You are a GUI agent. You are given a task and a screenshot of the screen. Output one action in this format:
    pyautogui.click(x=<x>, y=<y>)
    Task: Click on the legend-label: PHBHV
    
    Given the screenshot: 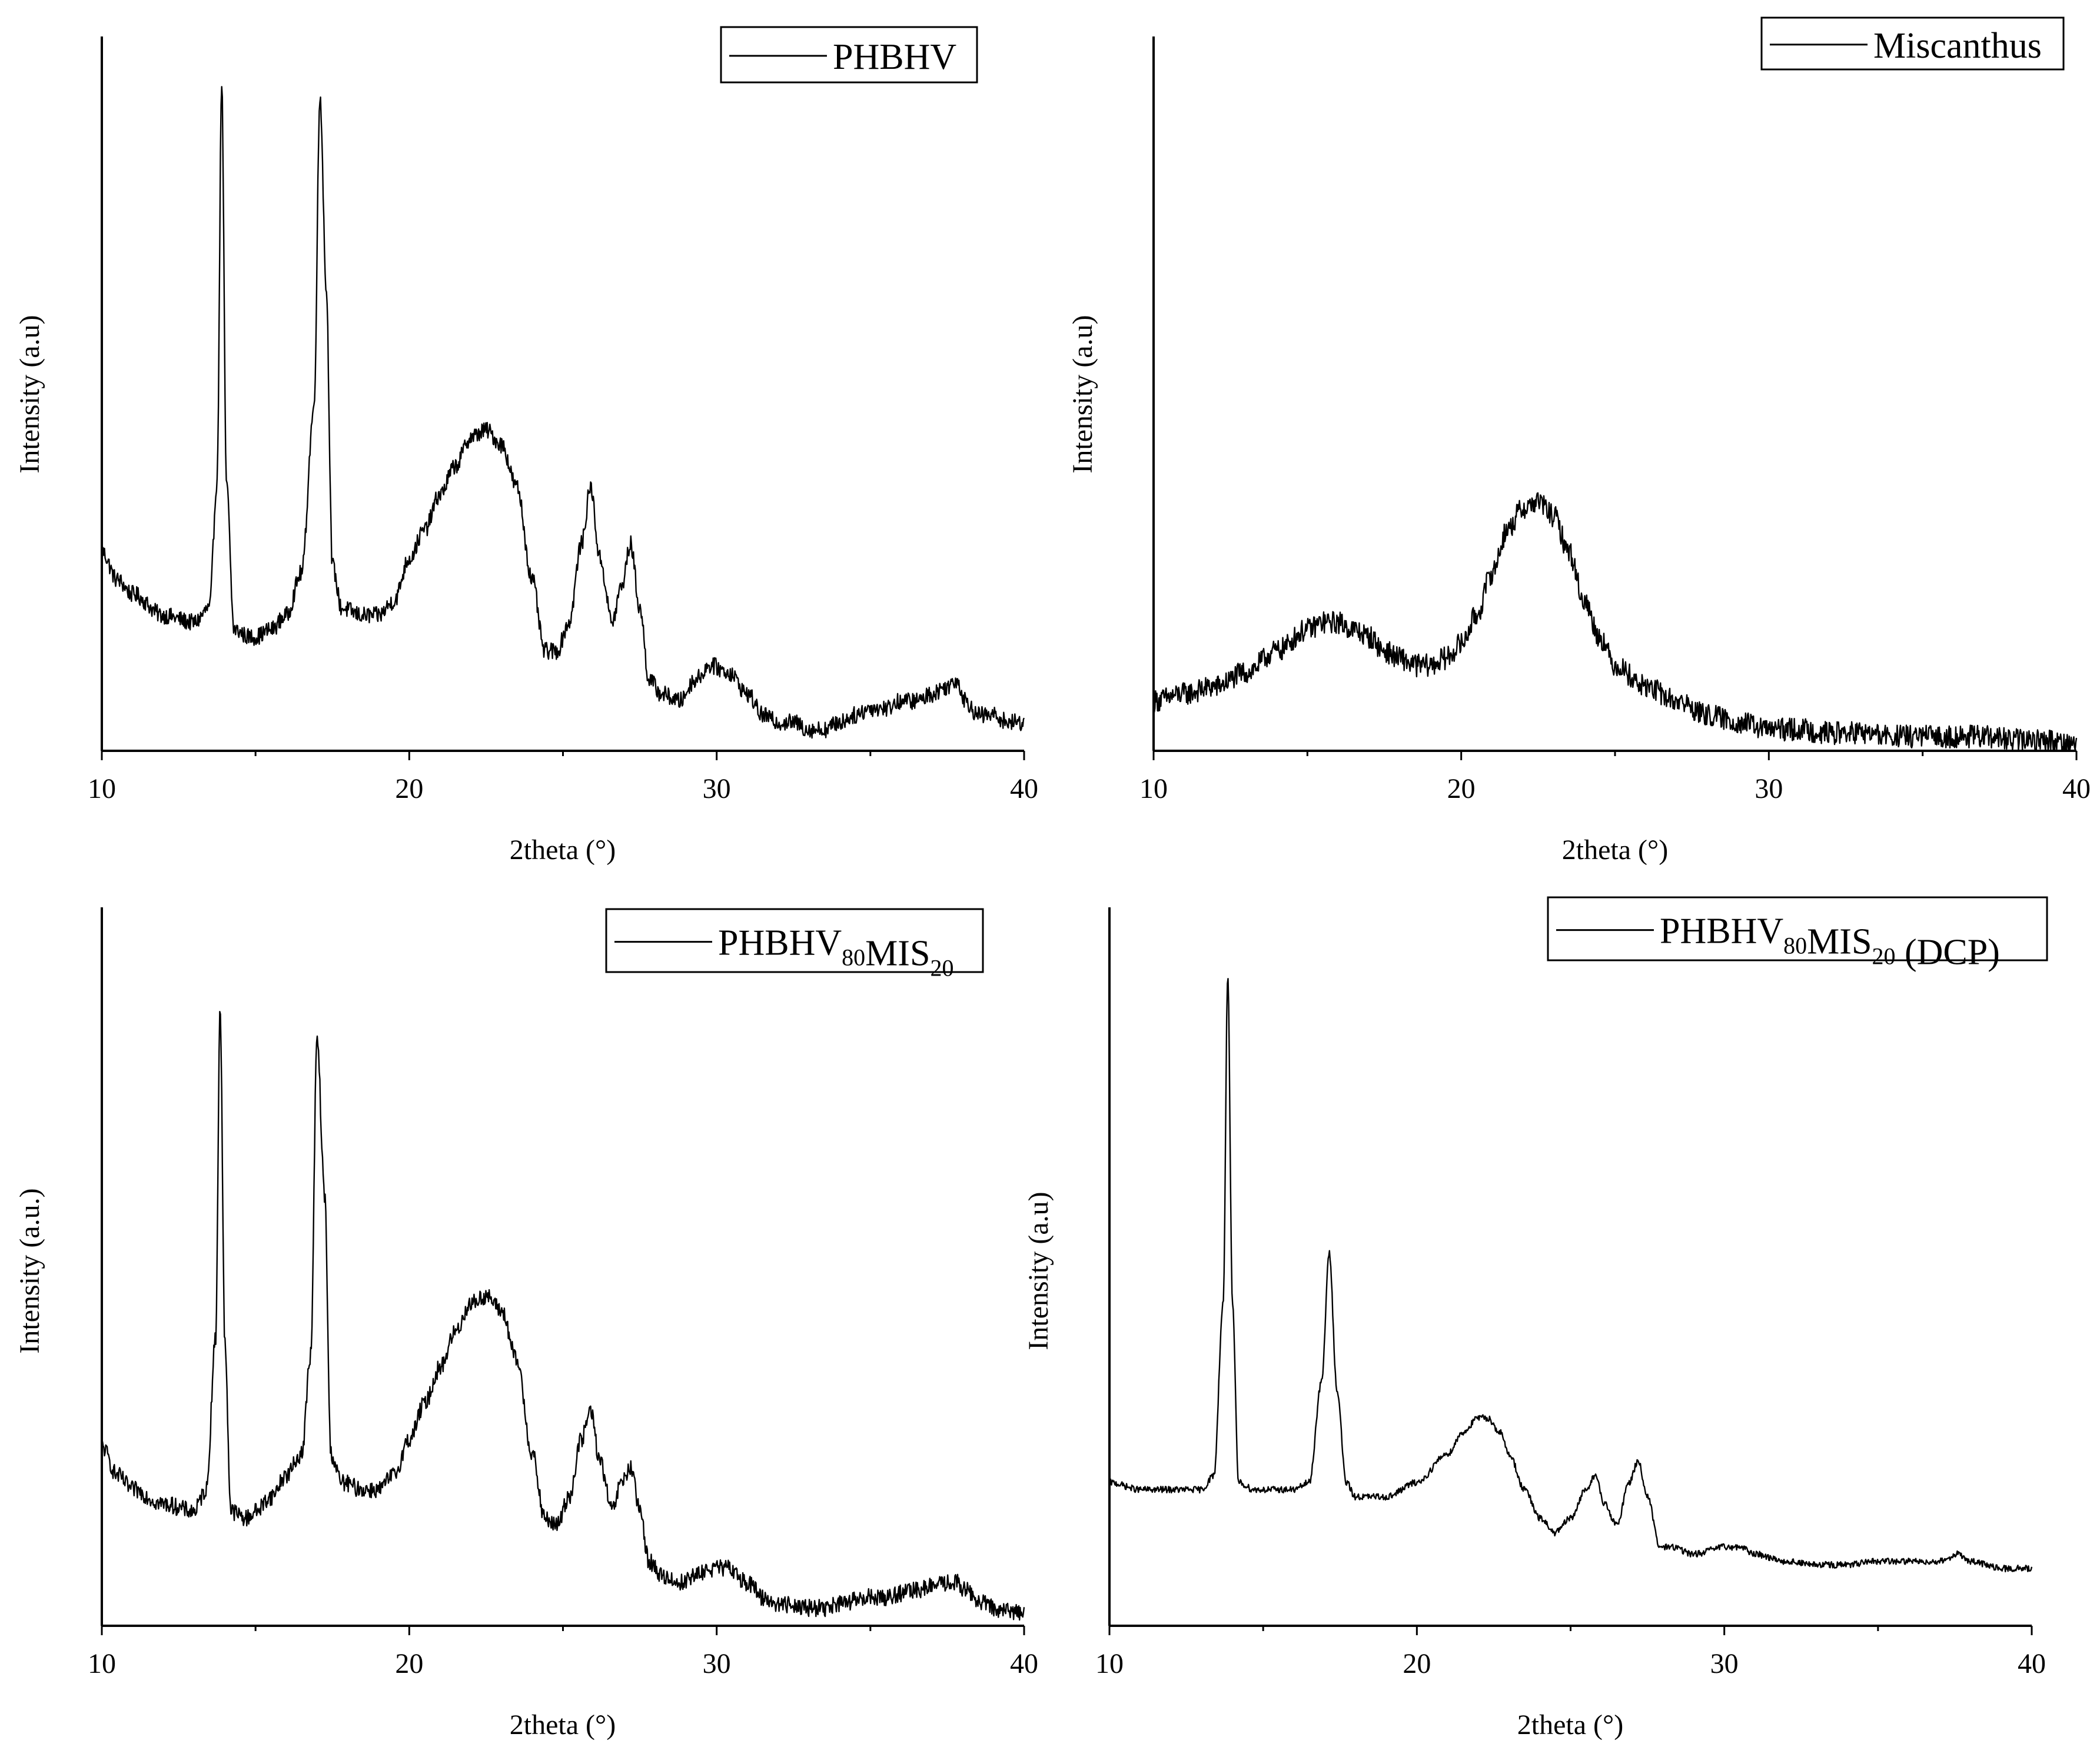 What is the action you would take?
    pyautogui.click(x=894, y=57)
    